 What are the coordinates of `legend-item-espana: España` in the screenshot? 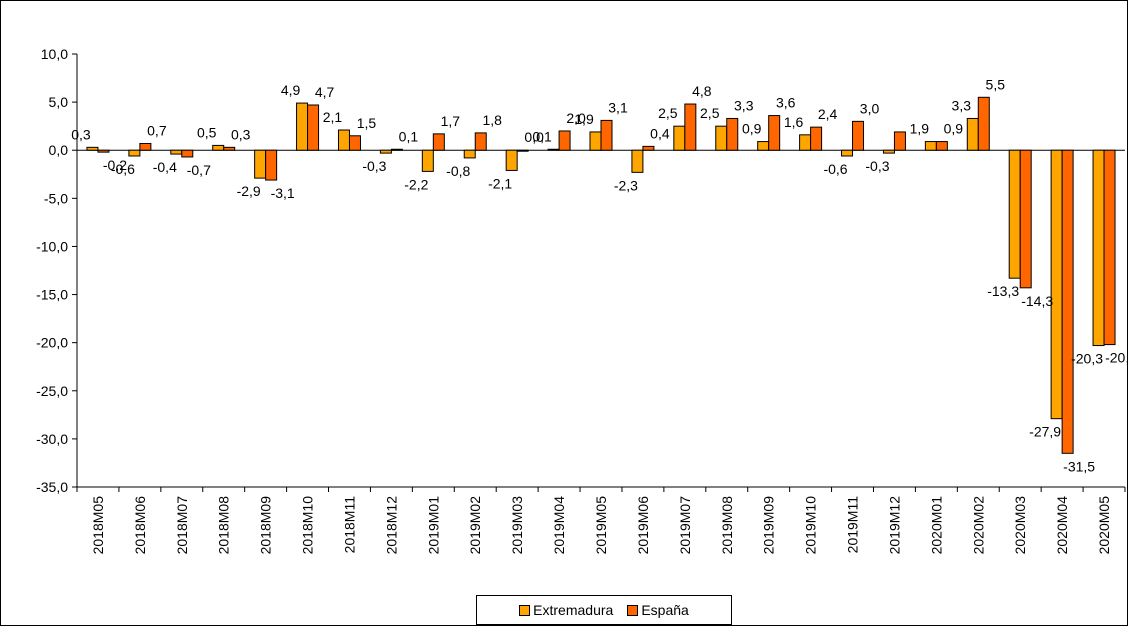 It's located at (658, 610).